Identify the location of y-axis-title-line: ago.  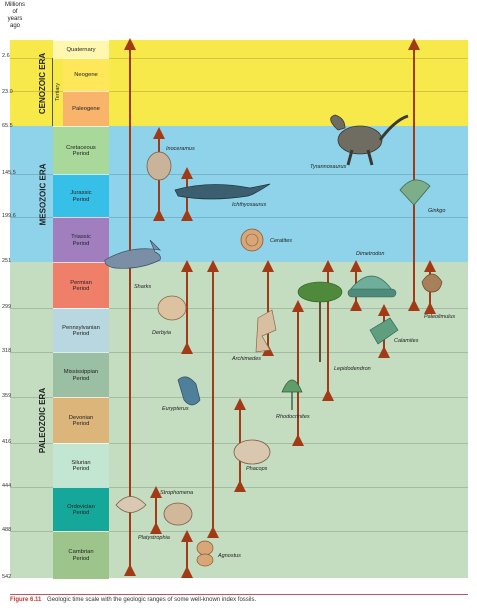
(14, 26).